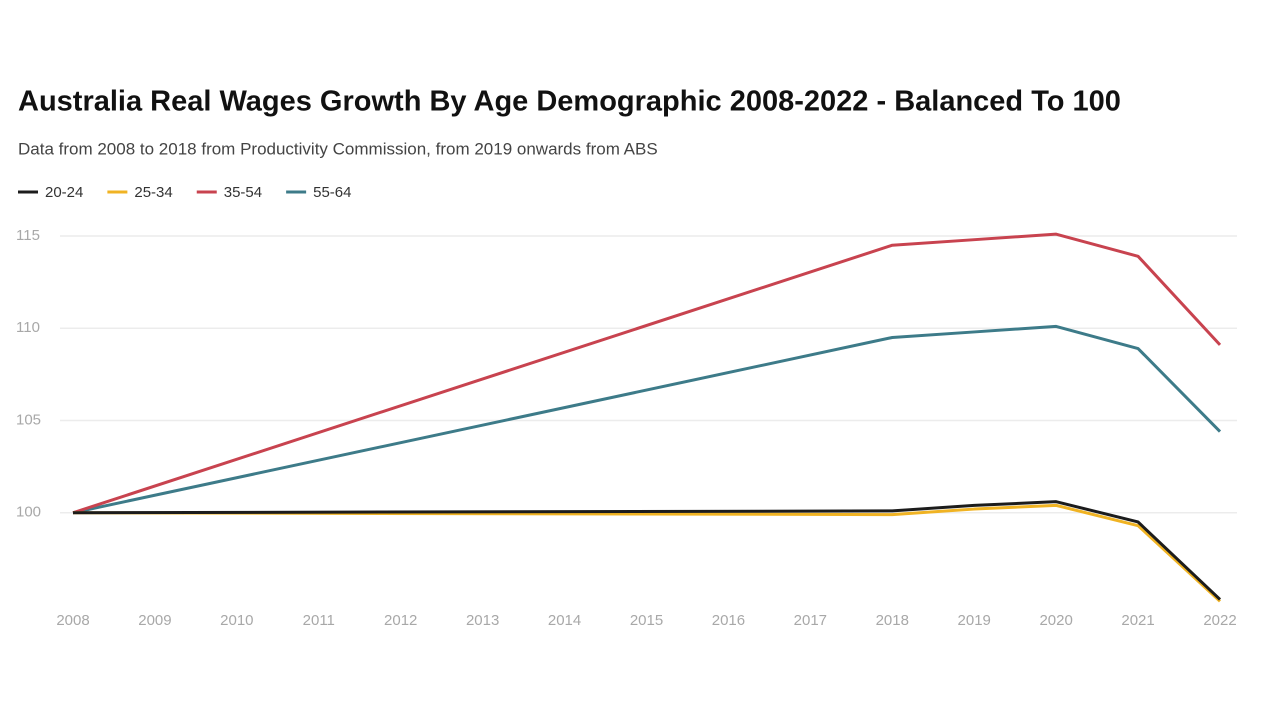 Image resolution: width=1280 pixels, height=720 pixels. I want to click on x-tick-label: 2012, so click(400, 620).